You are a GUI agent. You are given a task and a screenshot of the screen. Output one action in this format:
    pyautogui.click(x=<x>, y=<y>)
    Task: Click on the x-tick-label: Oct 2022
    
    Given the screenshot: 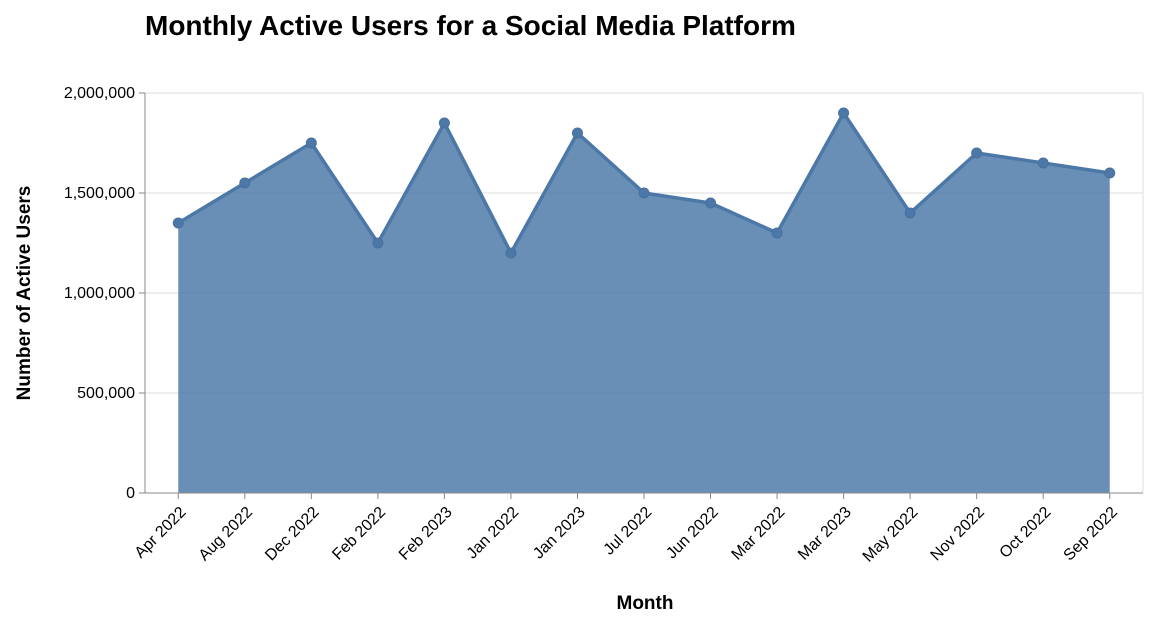 What is the action you would take?
    pyautogui.click(x=1026, y=533)
    